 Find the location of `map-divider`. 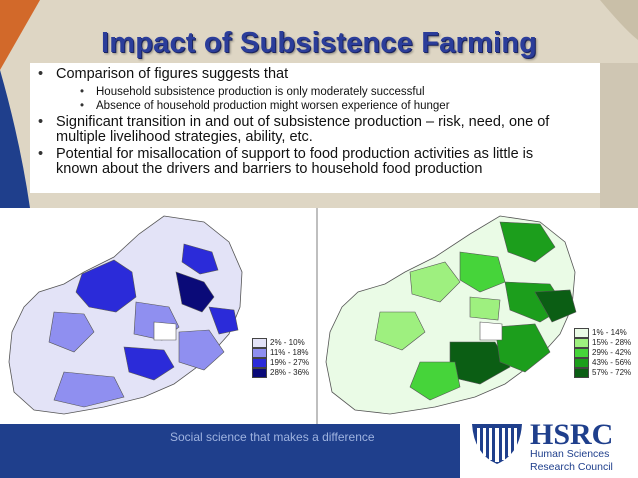

map-divider is located at coordinates (317, 316).